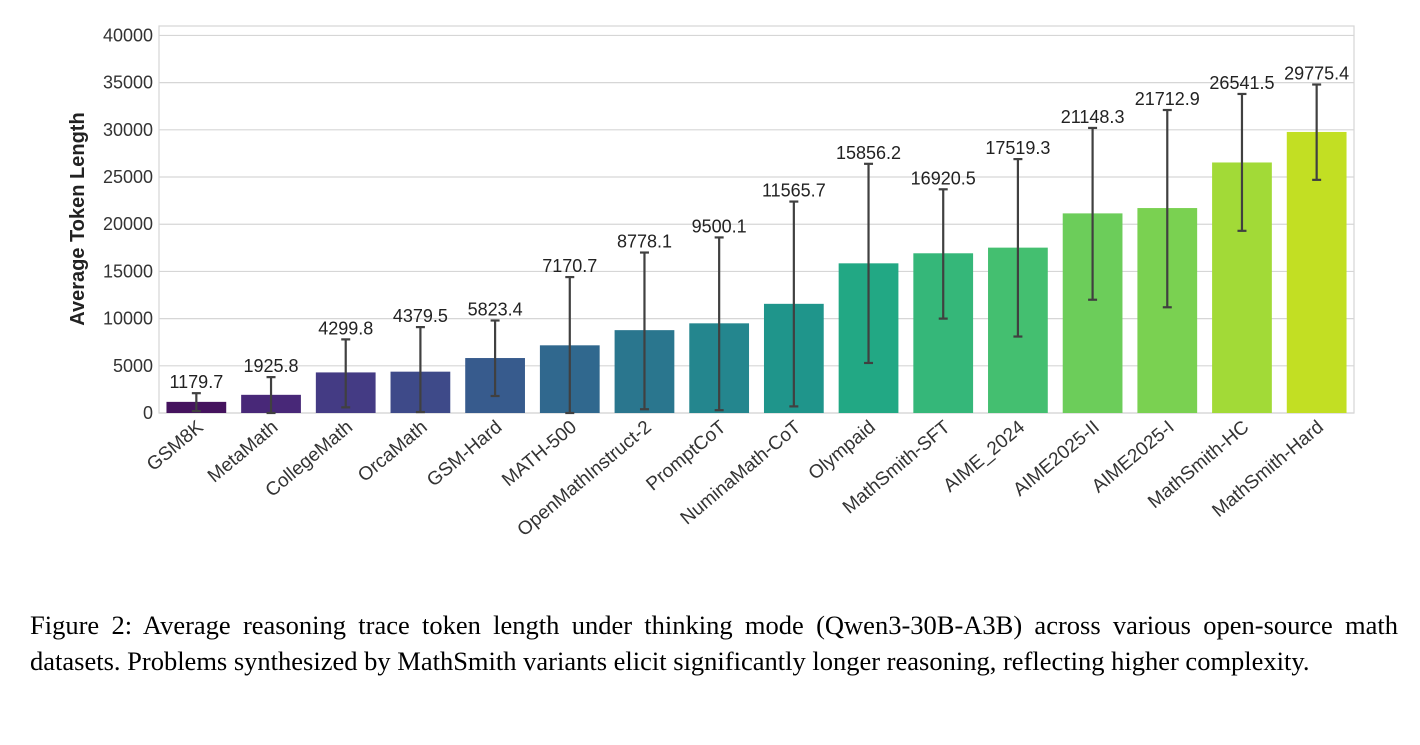 This screenshot has width=1420, height=745. I want to click on data-label: 8778.1, so click(644, 242).